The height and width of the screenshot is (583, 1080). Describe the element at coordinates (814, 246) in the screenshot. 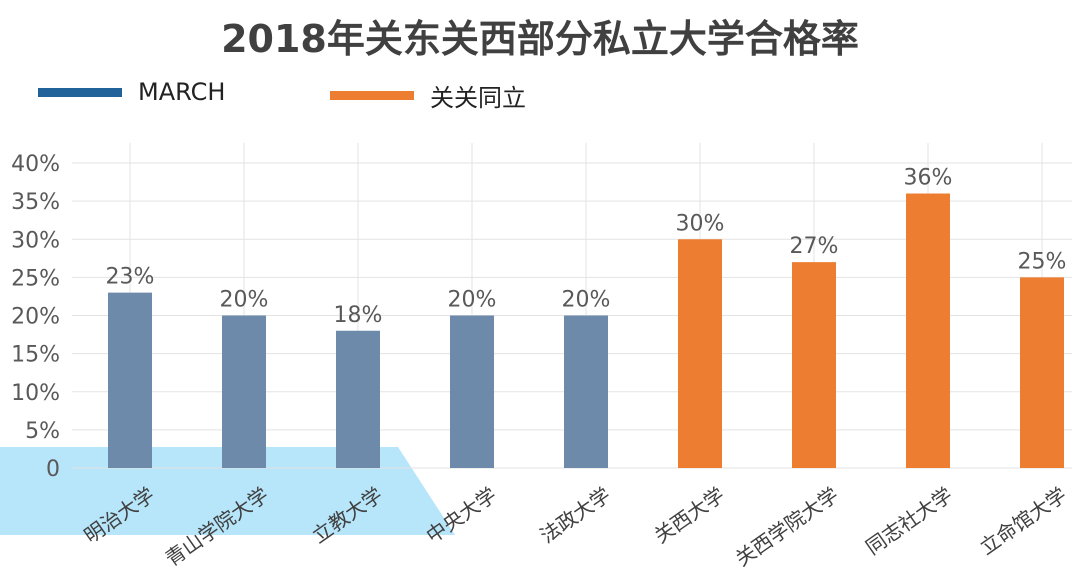

I see `data-label: 27%` at that location.